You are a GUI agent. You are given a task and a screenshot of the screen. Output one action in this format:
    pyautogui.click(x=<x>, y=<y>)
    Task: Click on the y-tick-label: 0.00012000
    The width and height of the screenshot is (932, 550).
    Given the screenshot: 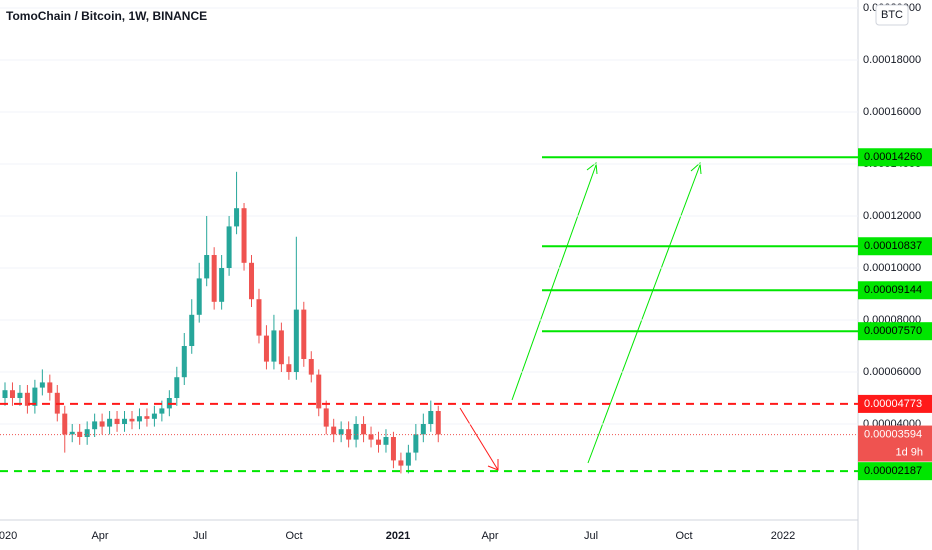 What is the action you would take?
    pyautogui.click(x=892, y=216)
    